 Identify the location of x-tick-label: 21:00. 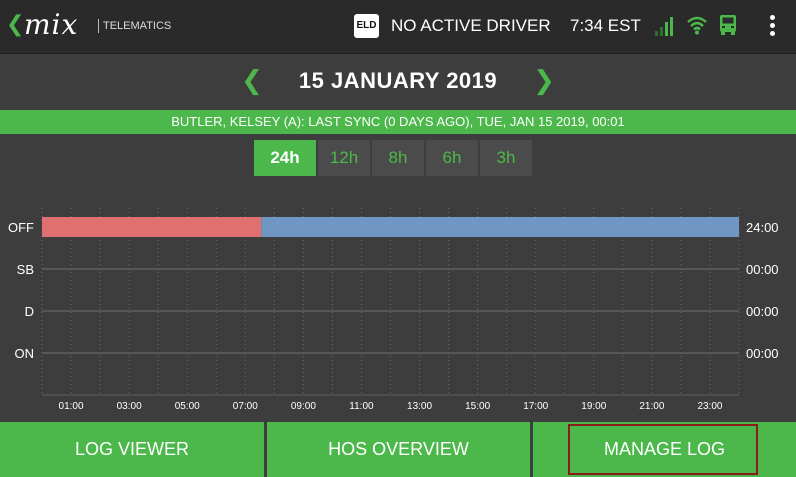
(651, 406).